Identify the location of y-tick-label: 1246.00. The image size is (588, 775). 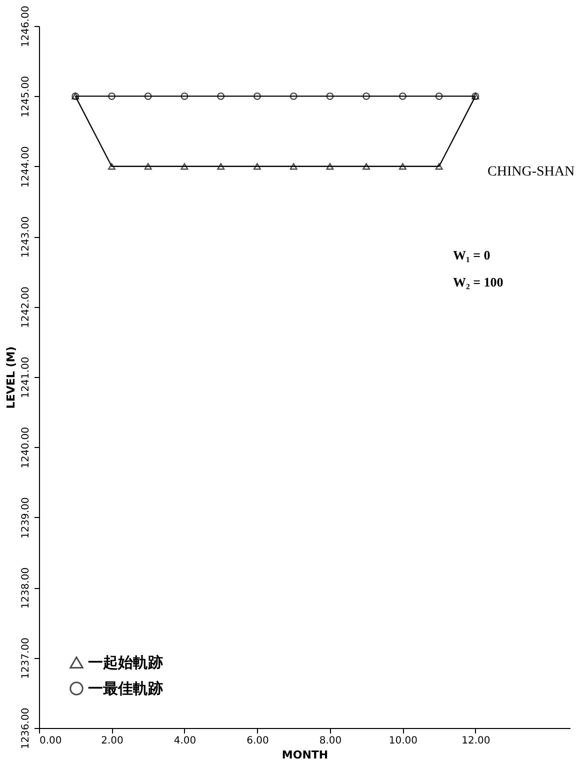
(26, 27).